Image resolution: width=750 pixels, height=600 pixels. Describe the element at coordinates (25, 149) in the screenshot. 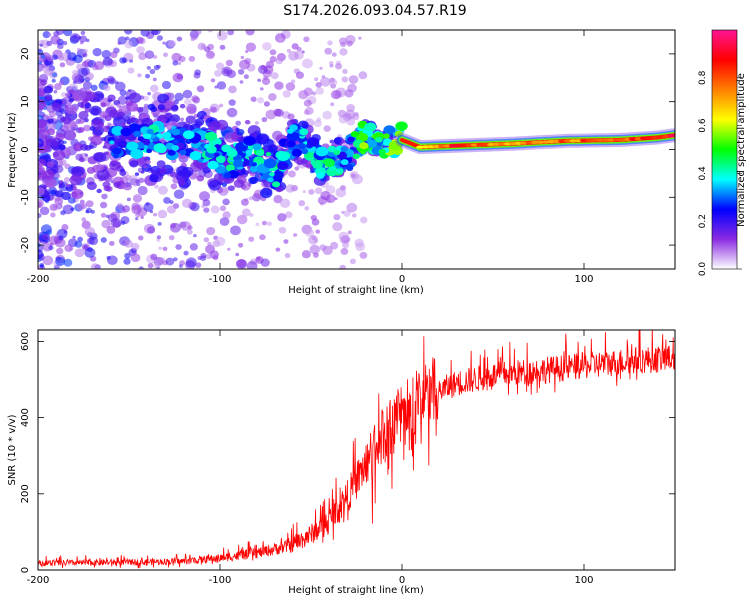

I see `spectrogram-y-tick-label: 0` at that location.